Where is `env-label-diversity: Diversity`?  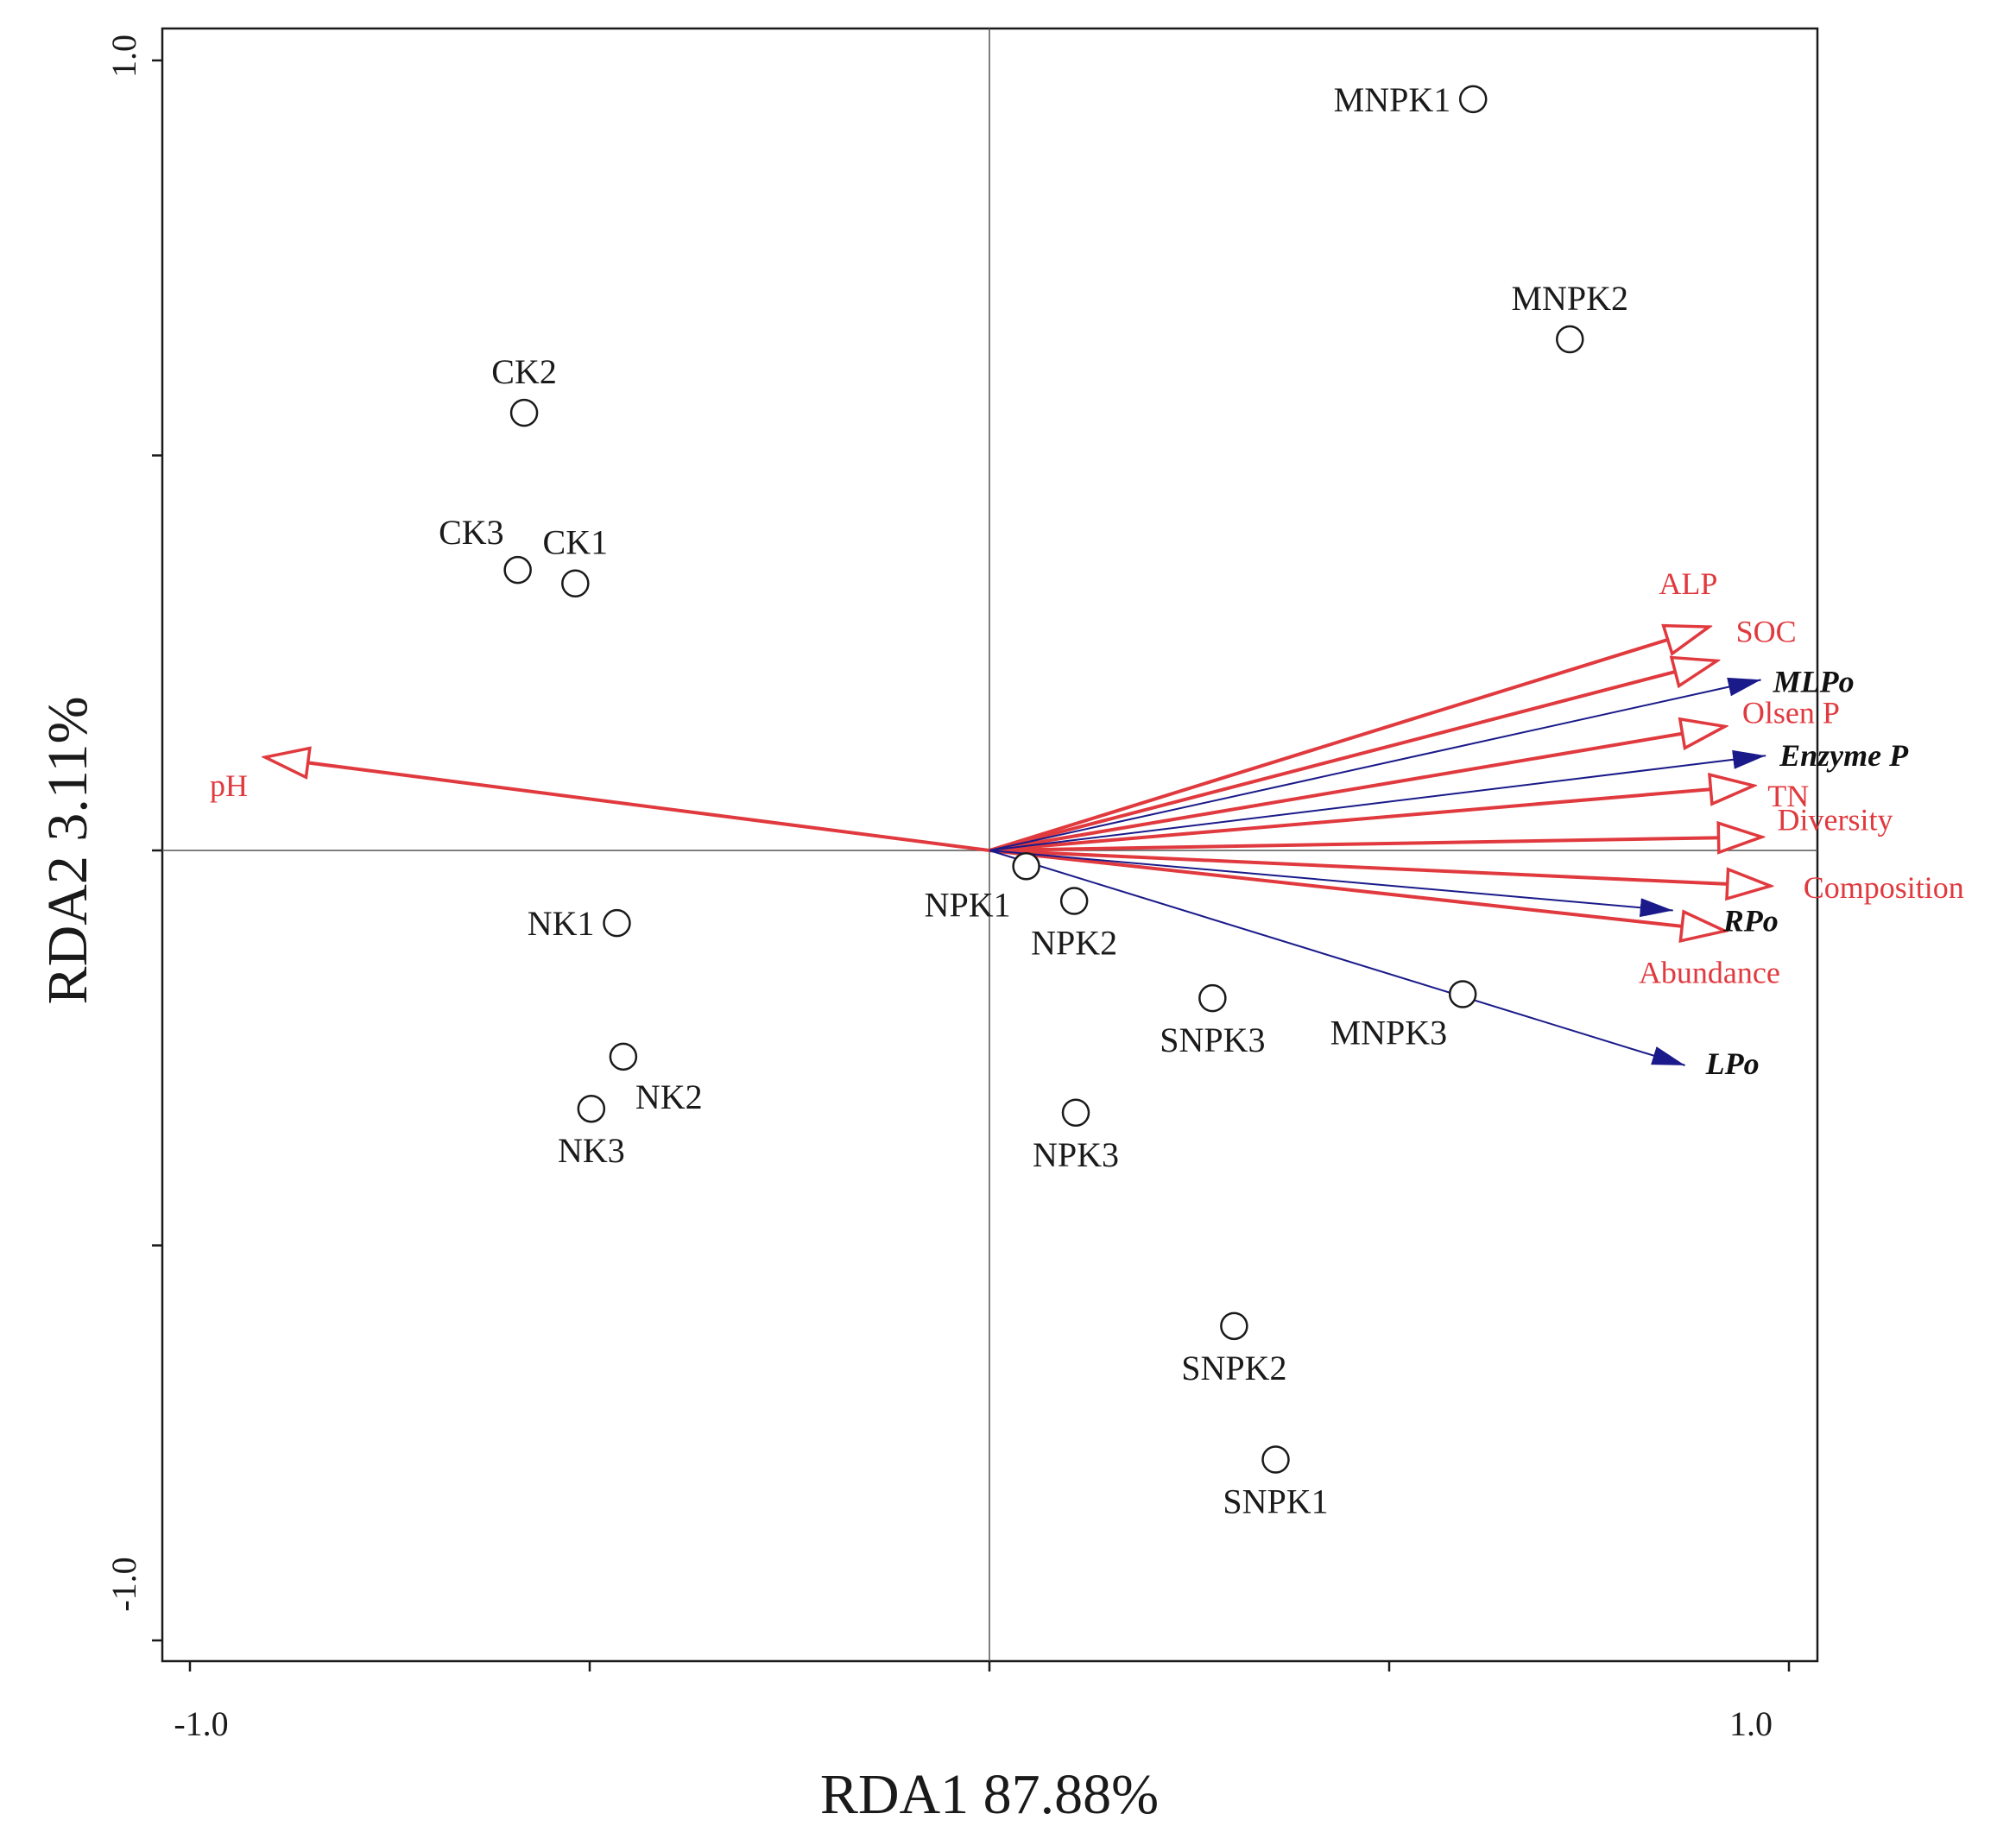 env-label-diversity: Diversity is located at coordinates (1835, 819).